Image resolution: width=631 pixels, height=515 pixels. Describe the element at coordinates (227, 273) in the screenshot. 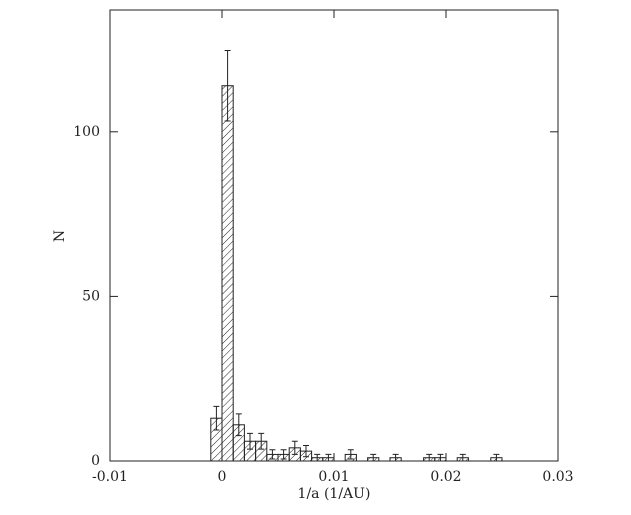

I see `bar` at that location.